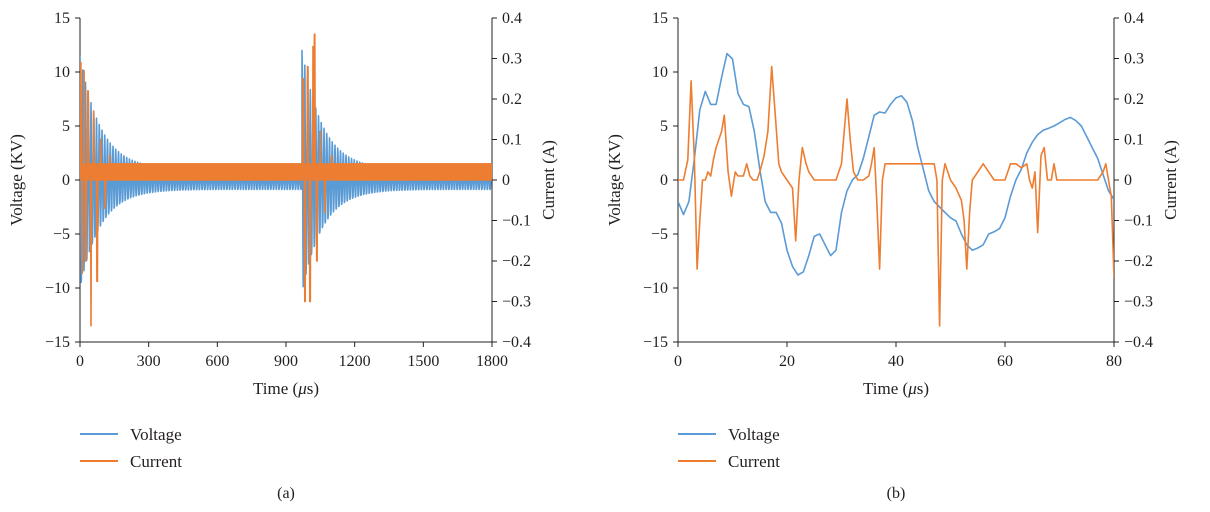 The width and height of the screenshot is (1210, 512). Describe the element at coordinates (355, 361) in the screenshot. I see `x-tick-label: 1200` at that location.